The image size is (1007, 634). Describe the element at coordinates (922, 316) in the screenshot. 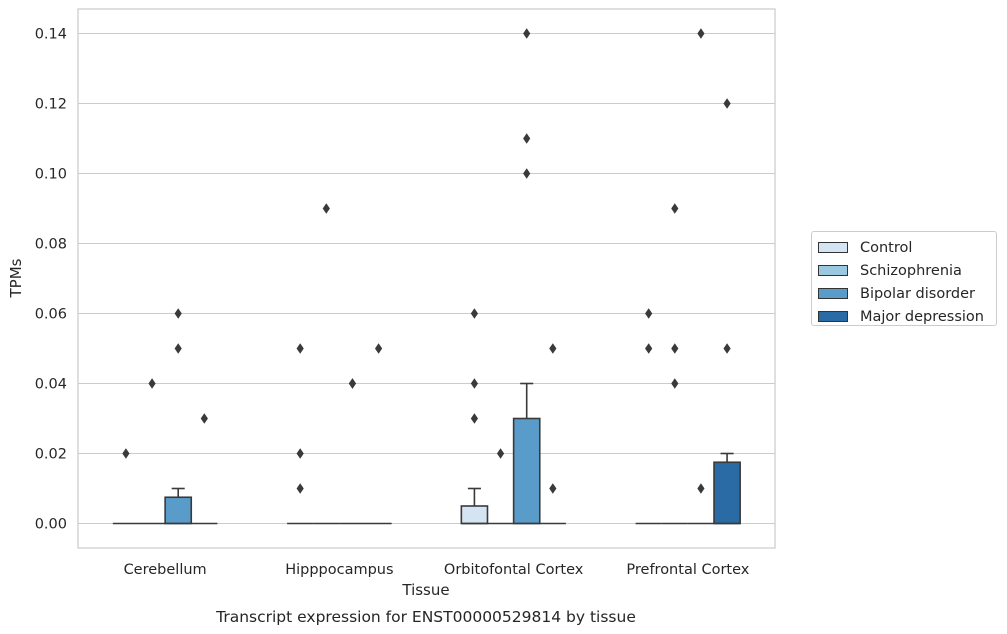

I see `legend-label-major-depression: Major depression` at that location.